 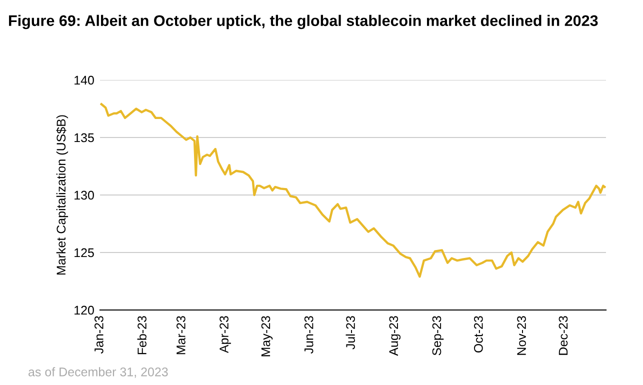 What do you see at coordinates (98, 372) in the screenshot?
I see `text: as of December 31, 2023` at bounding box center [98, 372].